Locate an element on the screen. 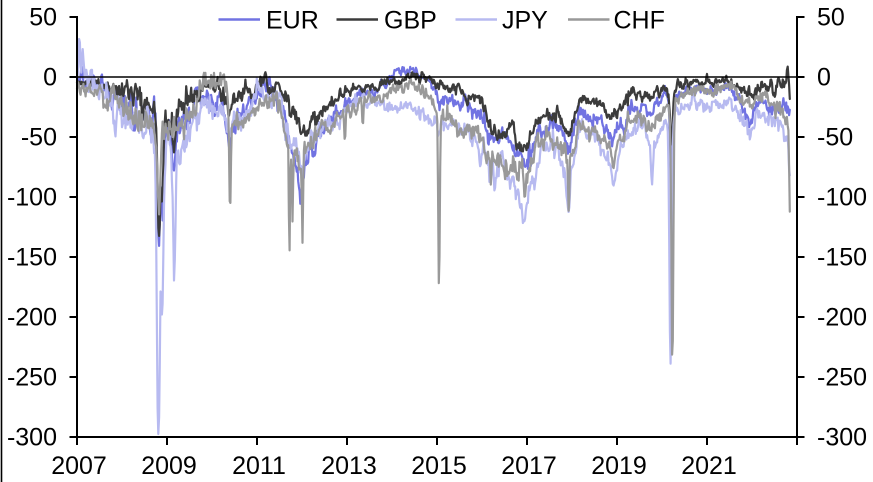 Image resolution: width=873 pixels, height=482 pixels. svg-text: 2011 is located at coordinates (259, 466).